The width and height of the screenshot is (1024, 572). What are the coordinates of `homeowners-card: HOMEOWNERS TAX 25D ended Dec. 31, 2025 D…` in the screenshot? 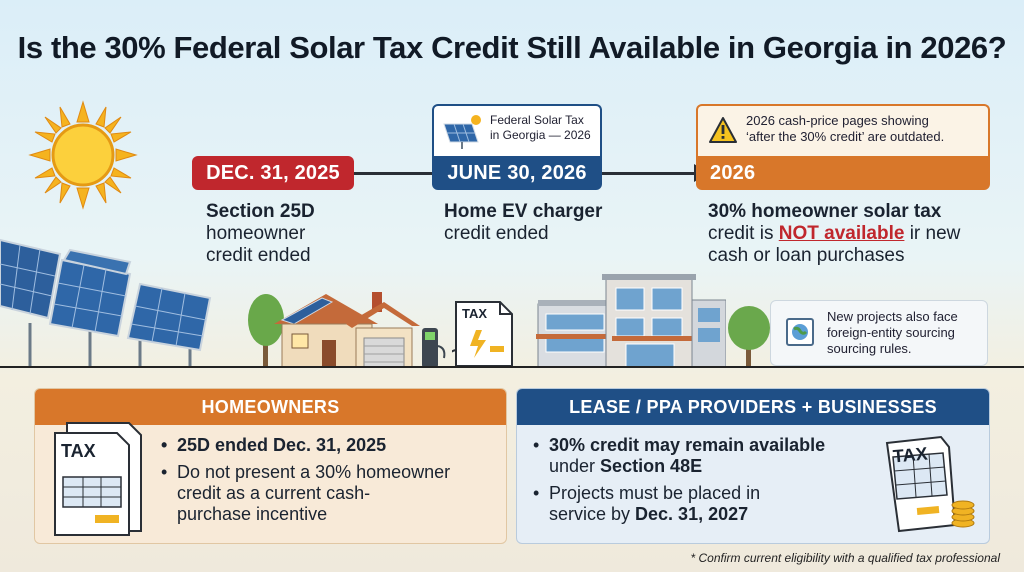 It's located at (270, 466).